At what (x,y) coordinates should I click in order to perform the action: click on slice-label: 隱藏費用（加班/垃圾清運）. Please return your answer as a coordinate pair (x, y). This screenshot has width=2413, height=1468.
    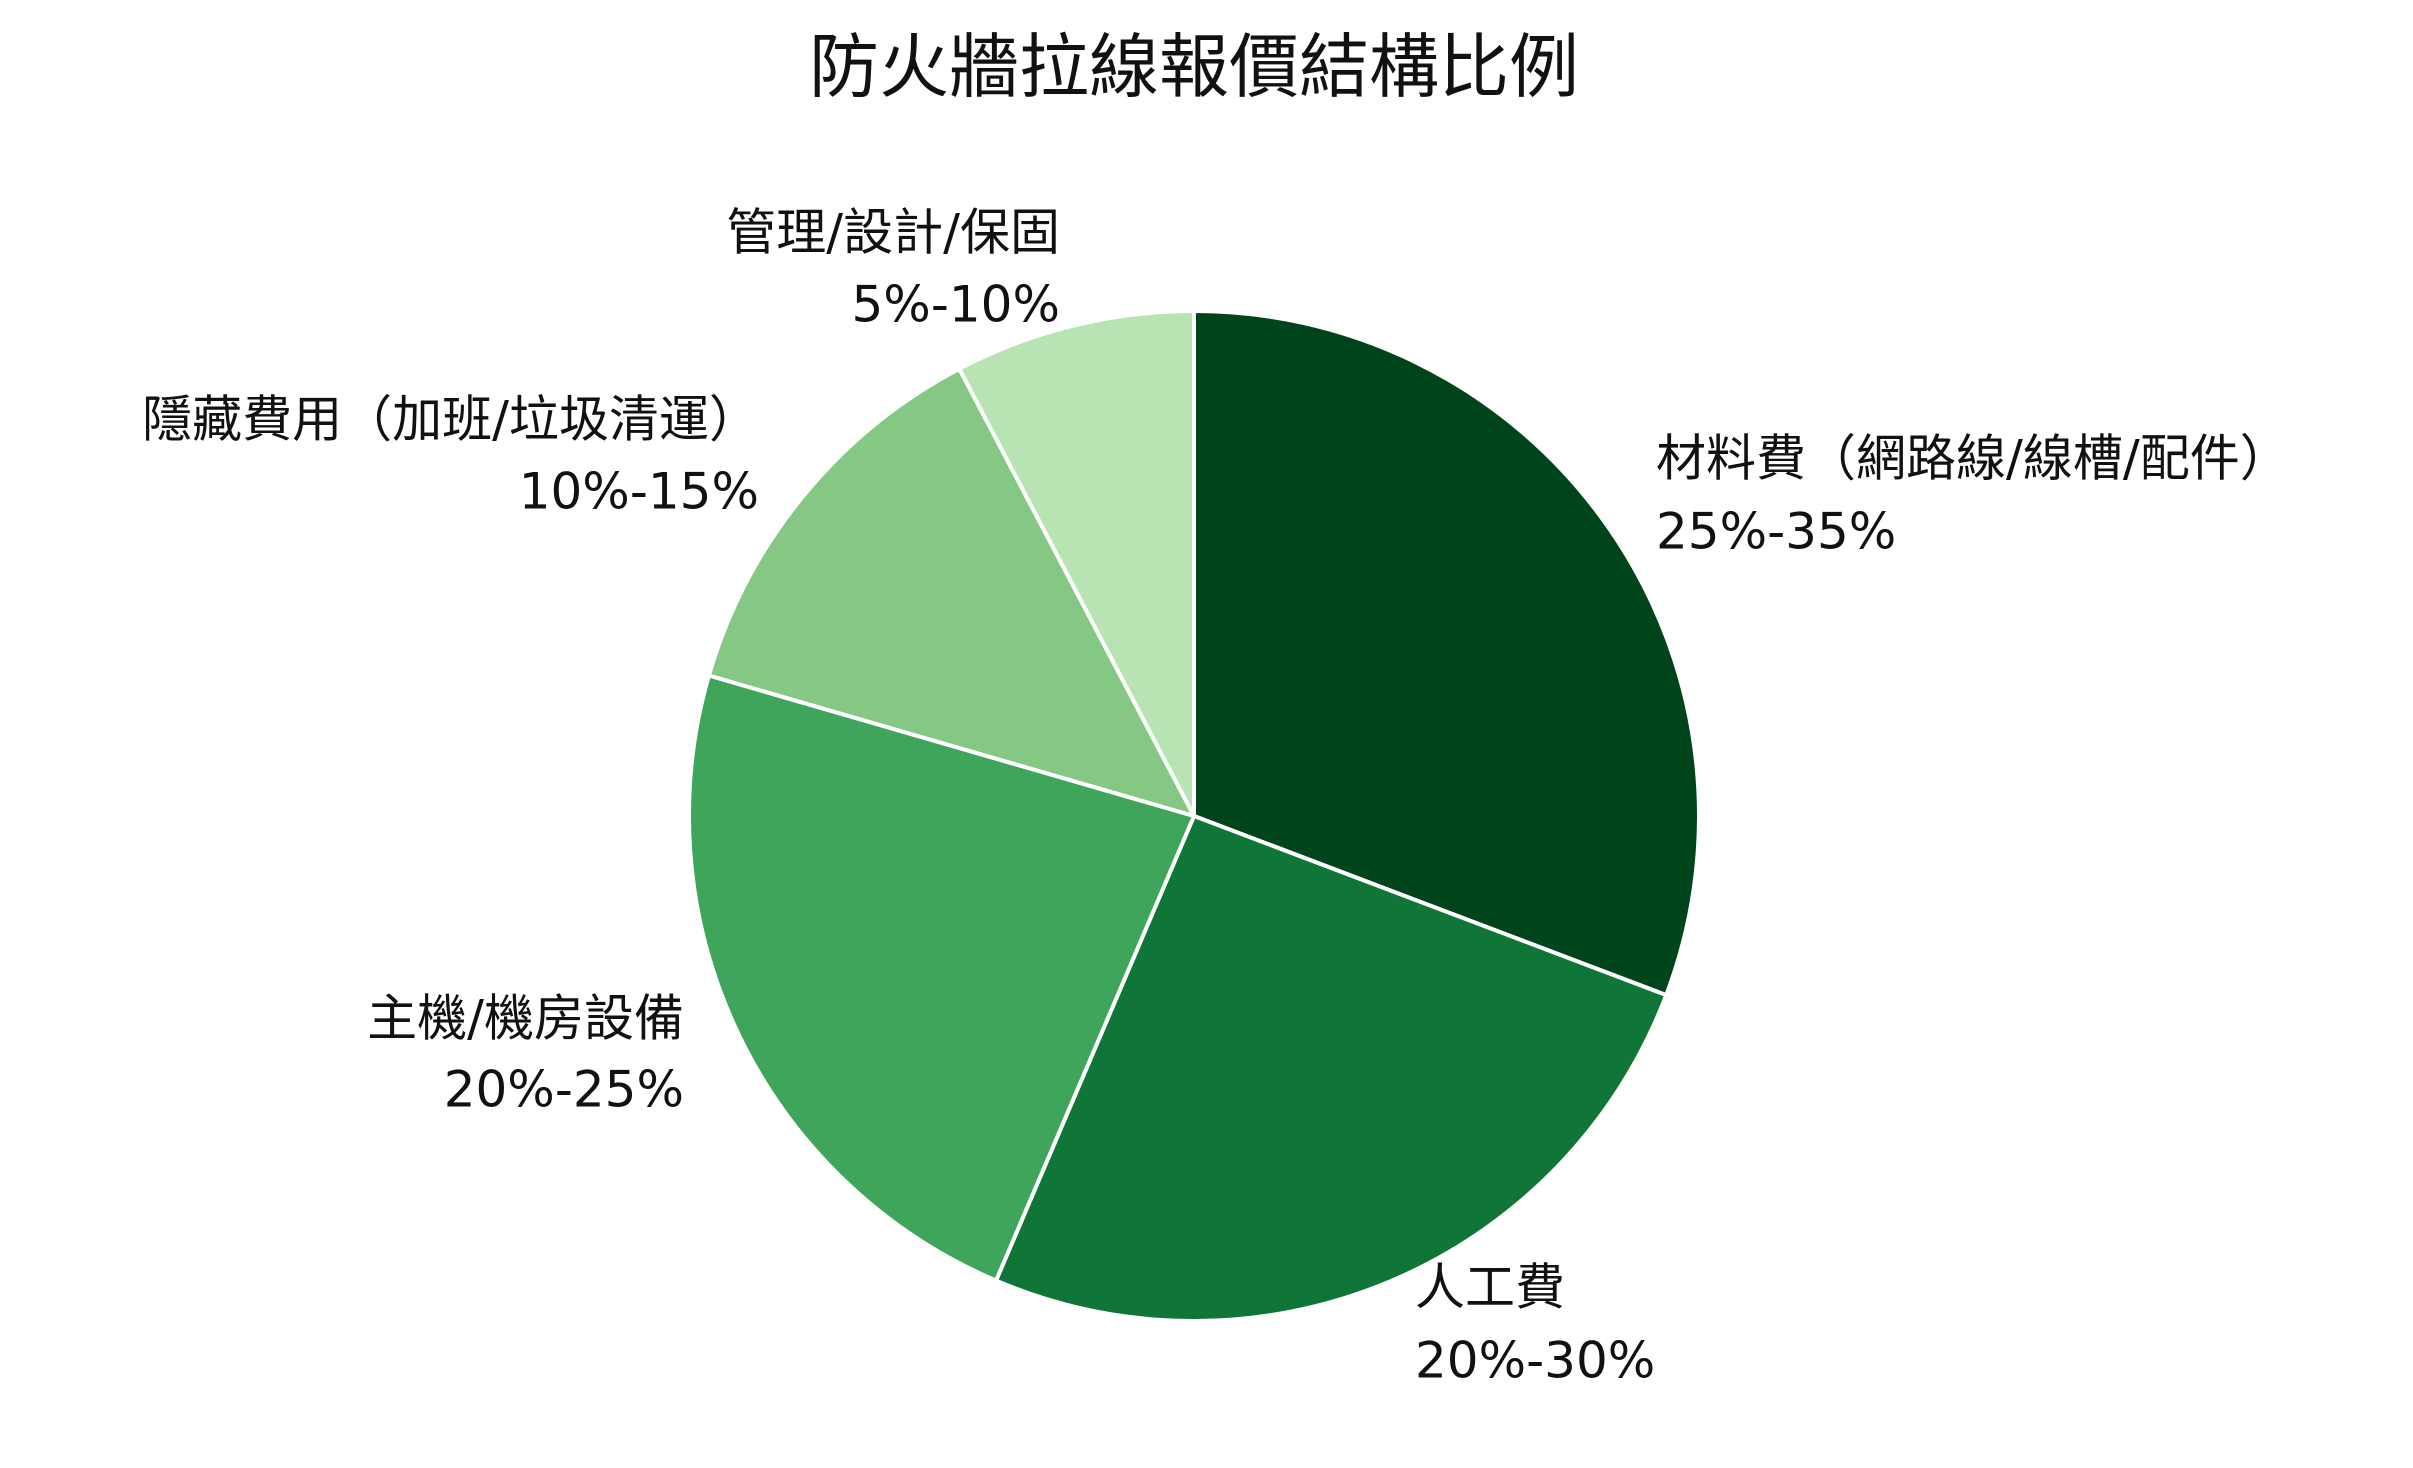
    Looking at the image, I should click on (450, 420).